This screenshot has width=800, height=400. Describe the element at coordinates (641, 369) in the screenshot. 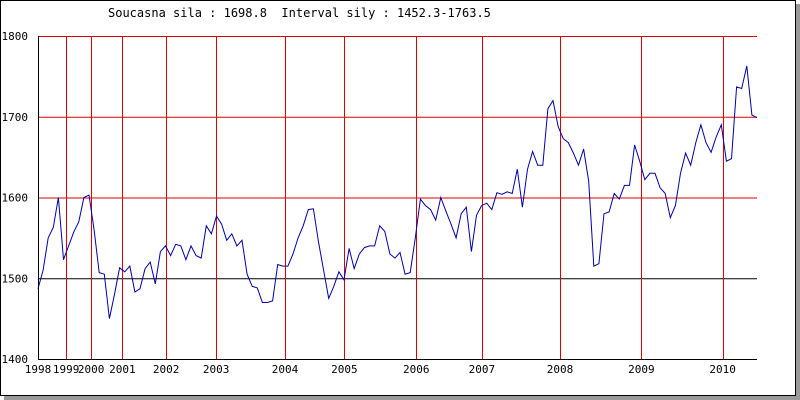

I see `x-tick-label: 2009` at that location.